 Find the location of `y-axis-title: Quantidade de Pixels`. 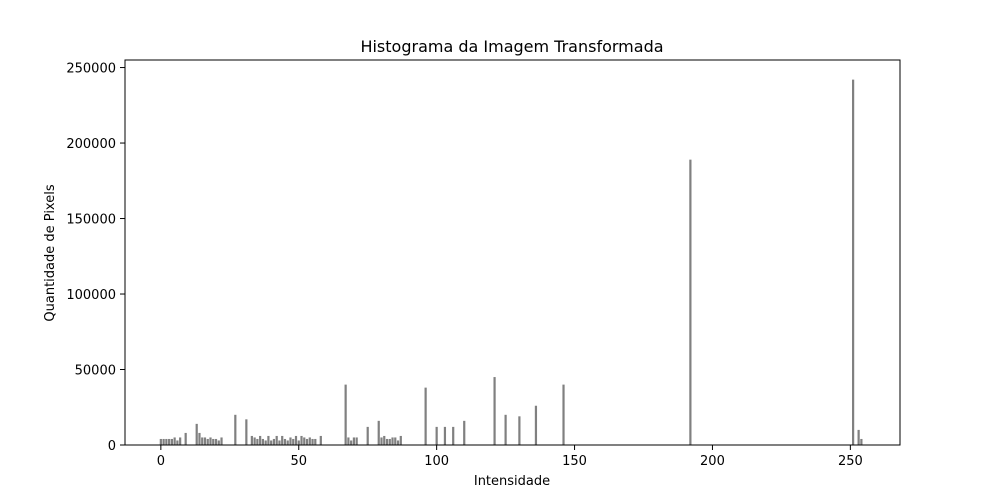

y-axis-title: Quantidade de Pixels is located at coordinates (50, 252).